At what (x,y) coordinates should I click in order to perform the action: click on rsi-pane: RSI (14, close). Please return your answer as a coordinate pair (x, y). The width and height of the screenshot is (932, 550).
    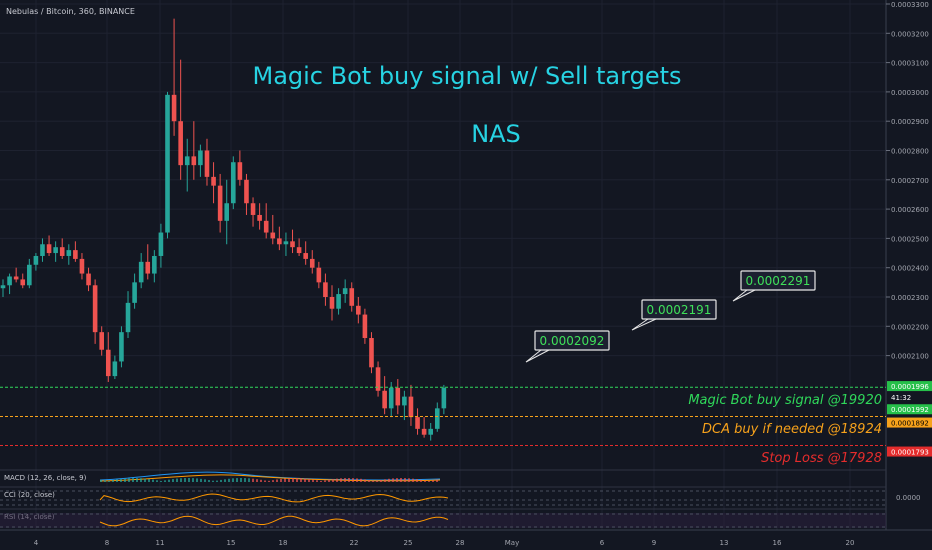
    Looking at the image, I should click on (443, 518).